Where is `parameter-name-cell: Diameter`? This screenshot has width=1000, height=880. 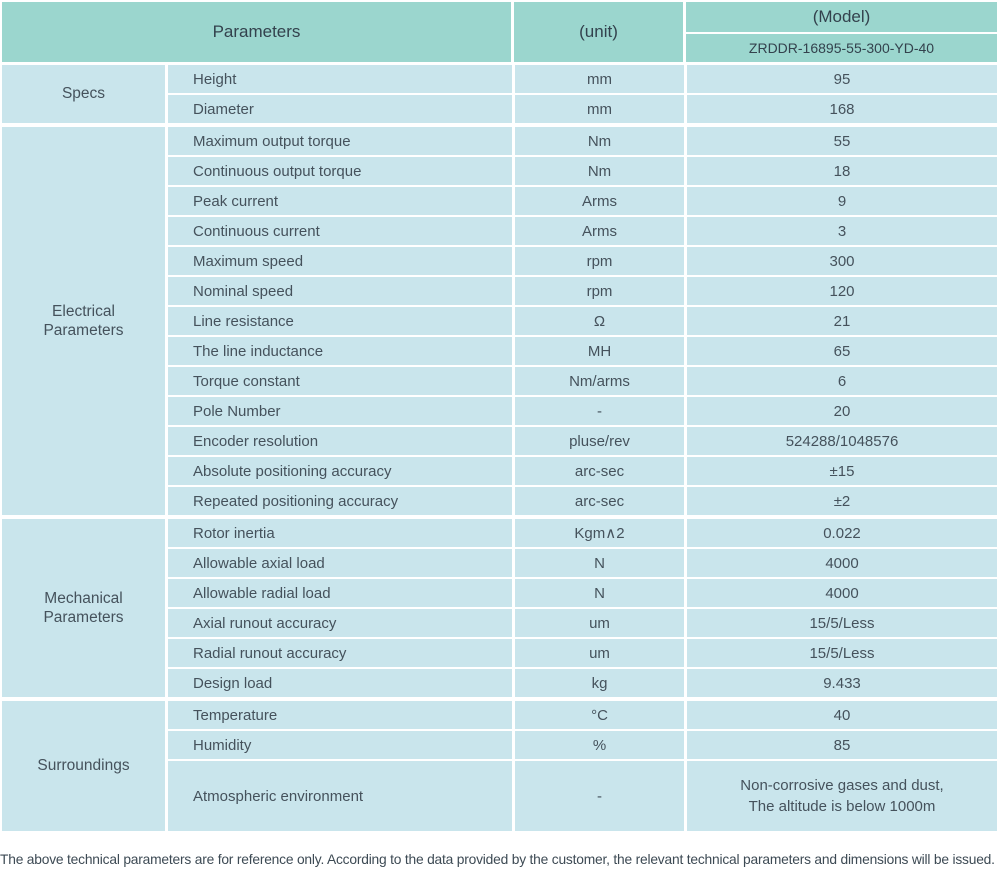 parameter-name-cell: Diameter is located at coordinates (340, 109).